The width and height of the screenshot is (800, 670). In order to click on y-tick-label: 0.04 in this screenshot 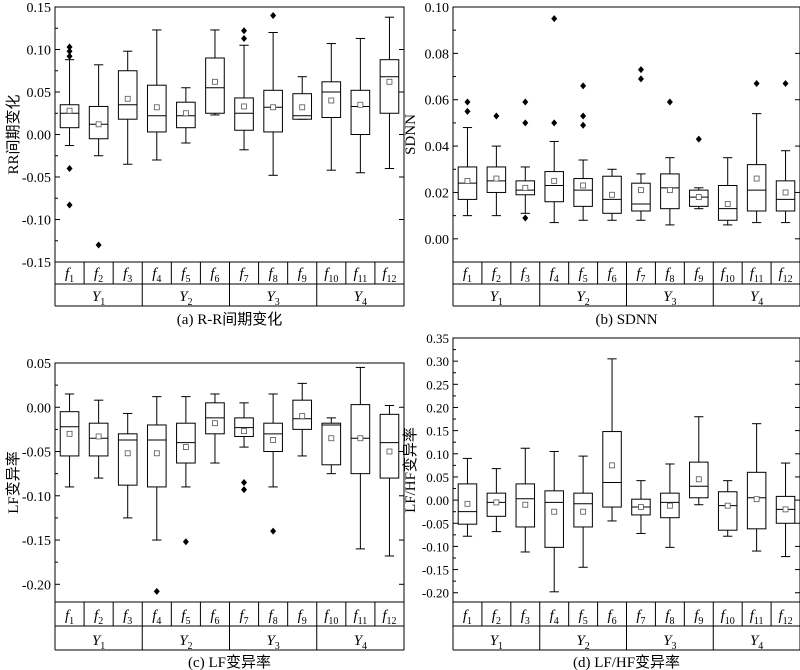, I will do `click(437, 147)`.